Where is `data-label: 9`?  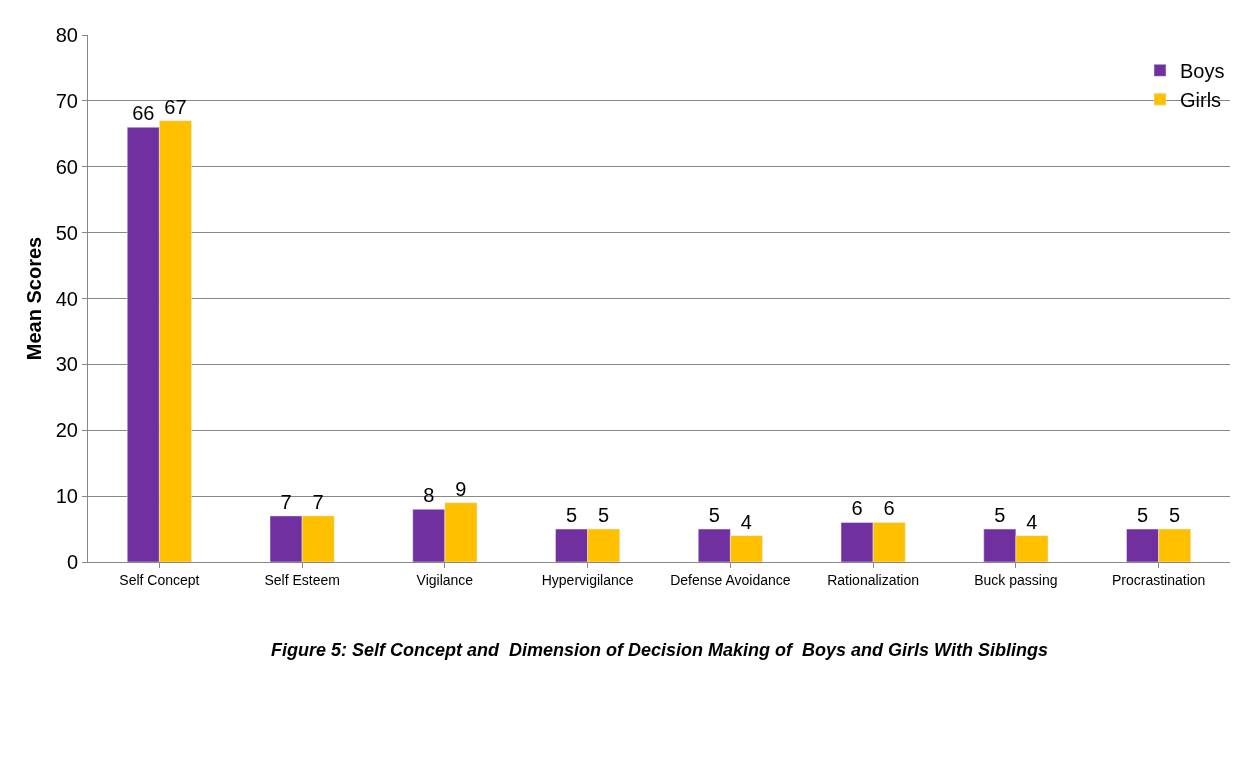 data-label: 9 is located at coordinates (461, 488).